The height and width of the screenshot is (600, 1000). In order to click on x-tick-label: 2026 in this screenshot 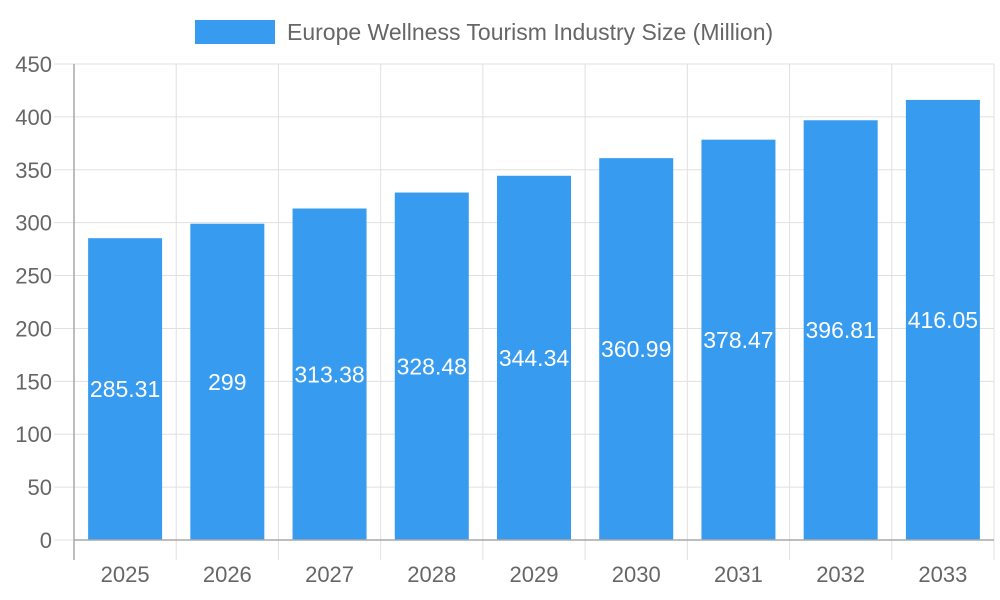, I will do `click(227, 574)`.